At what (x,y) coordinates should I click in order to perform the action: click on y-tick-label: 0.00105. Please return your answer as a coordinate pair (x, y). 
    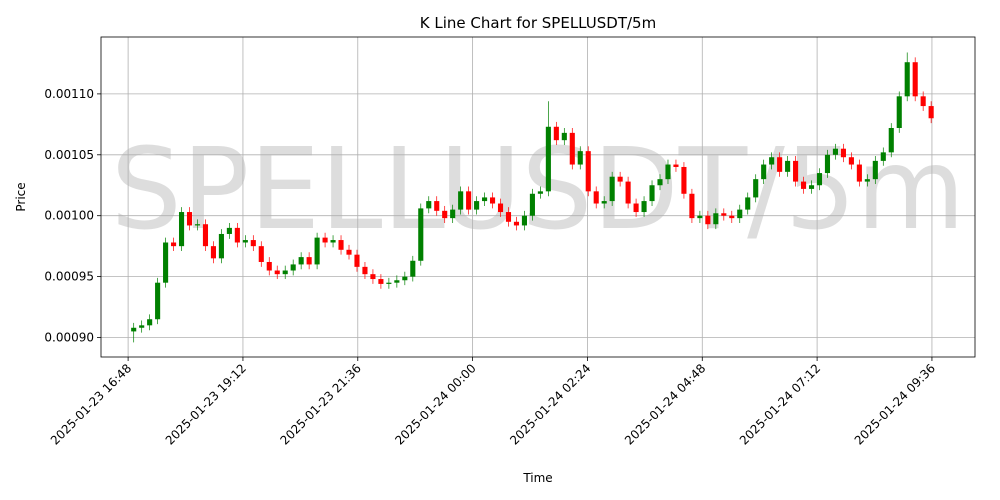
    Looking at the image, I should click on (69, 155).